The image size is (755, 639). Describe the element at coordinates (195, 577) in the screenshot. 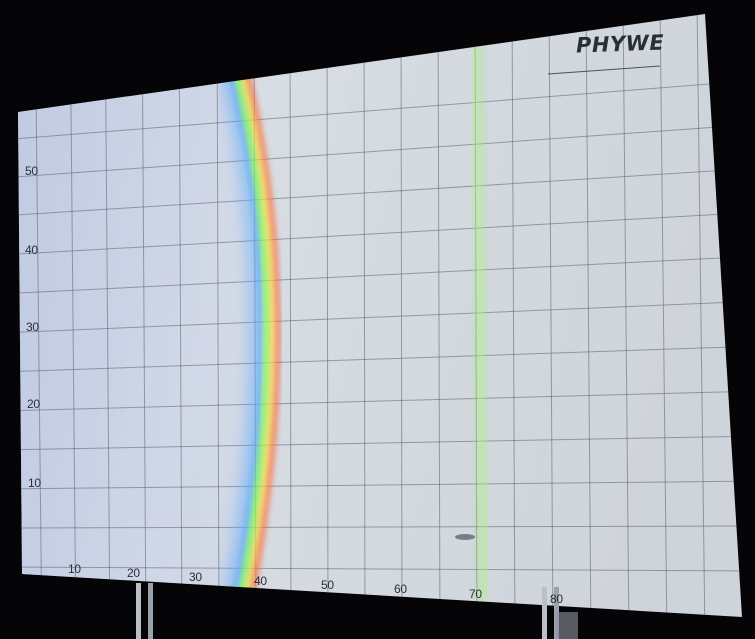

I see `x-tick-label: 30` at that location.